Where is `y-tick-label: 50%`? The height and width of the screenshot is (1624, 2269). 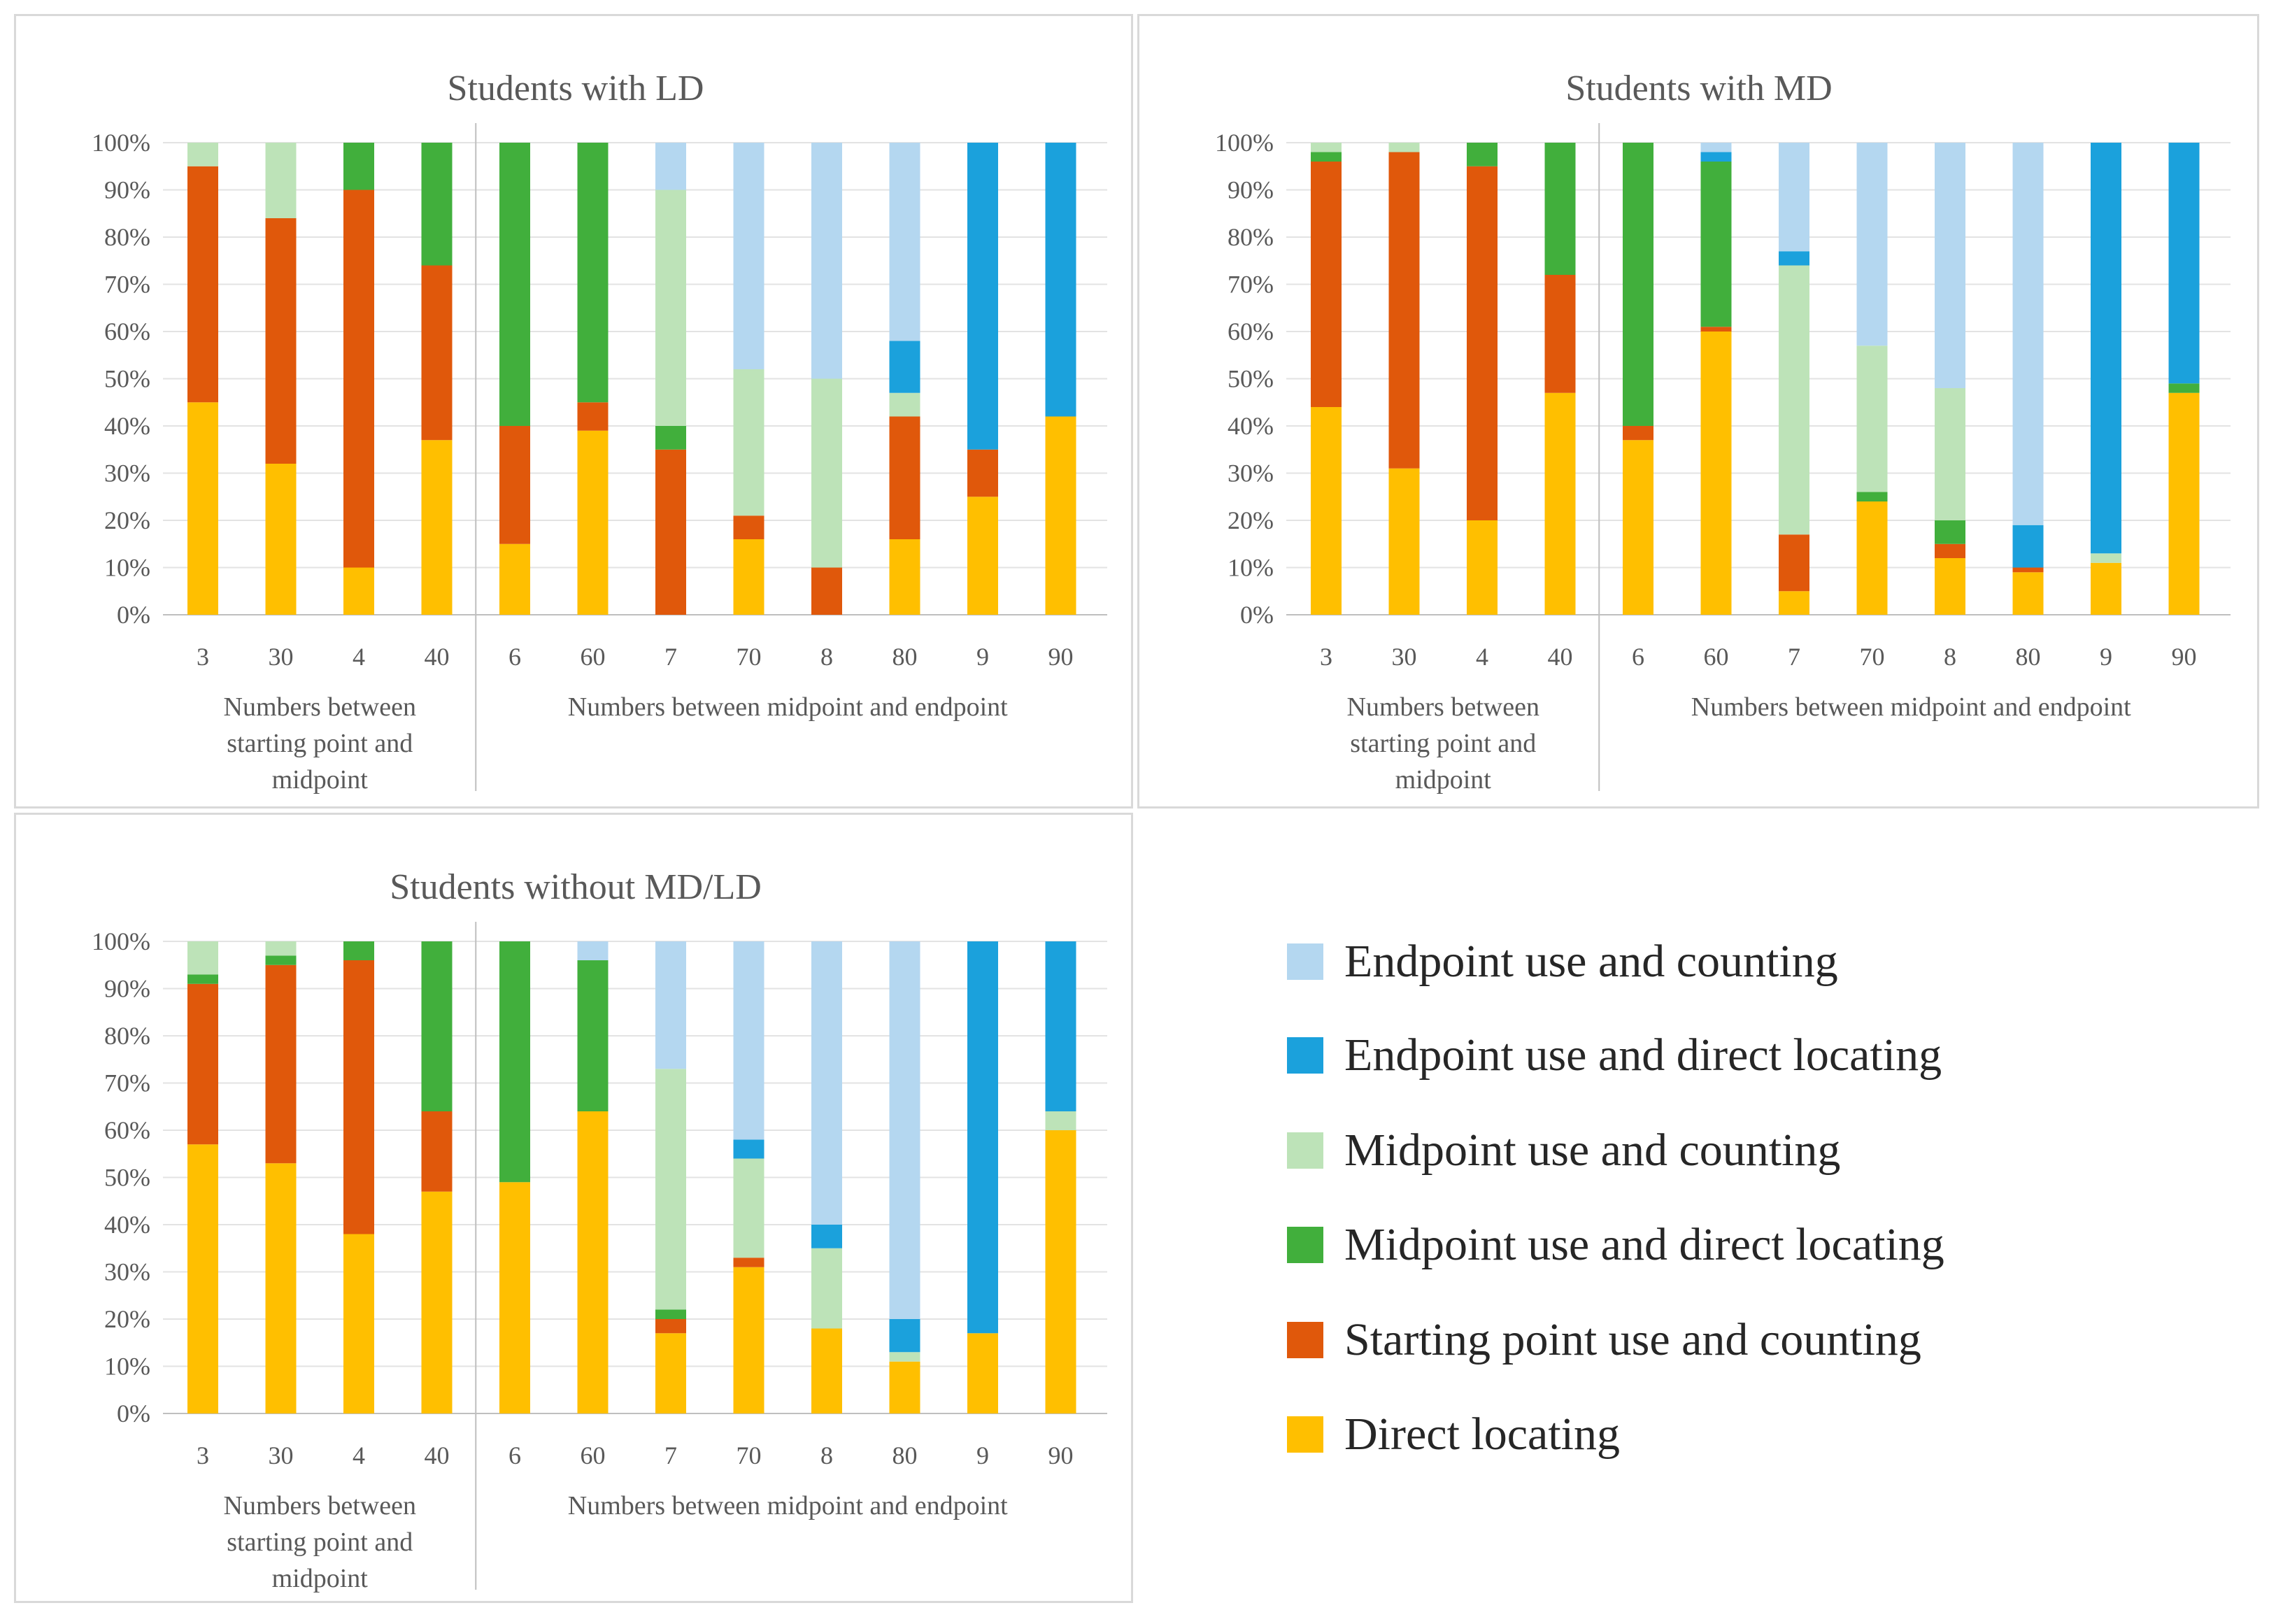
y-tick-label: 50% is located at coordinates (127, 379).